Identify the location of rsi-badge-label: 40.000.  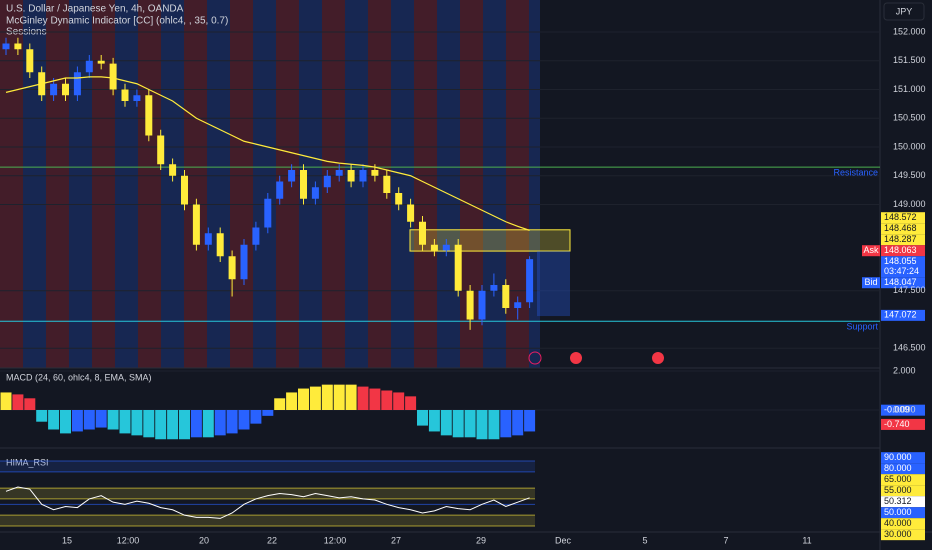
(898, 523).